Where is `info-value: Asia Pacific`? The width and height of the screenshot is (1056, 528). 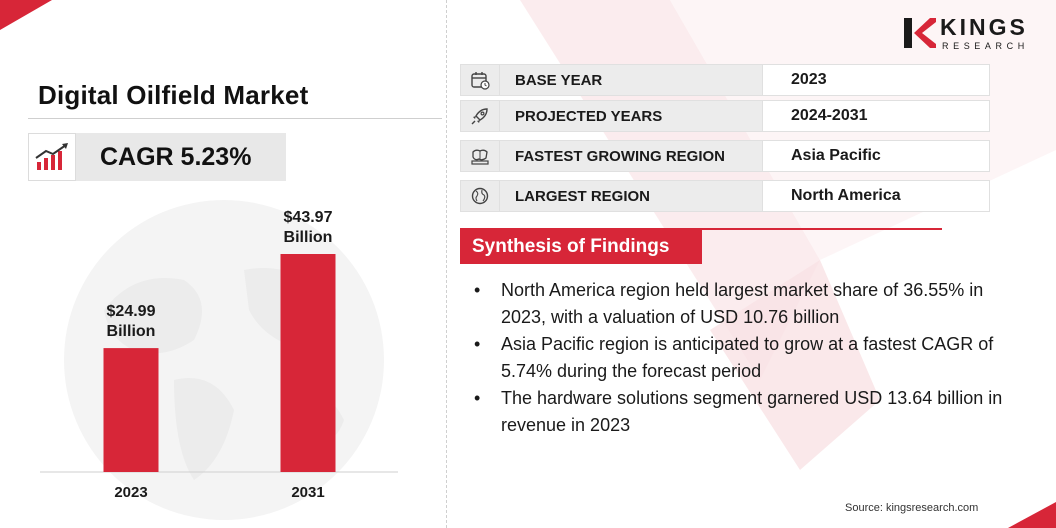 info-value: Asia Pacific is located at coordinates (876, 156).